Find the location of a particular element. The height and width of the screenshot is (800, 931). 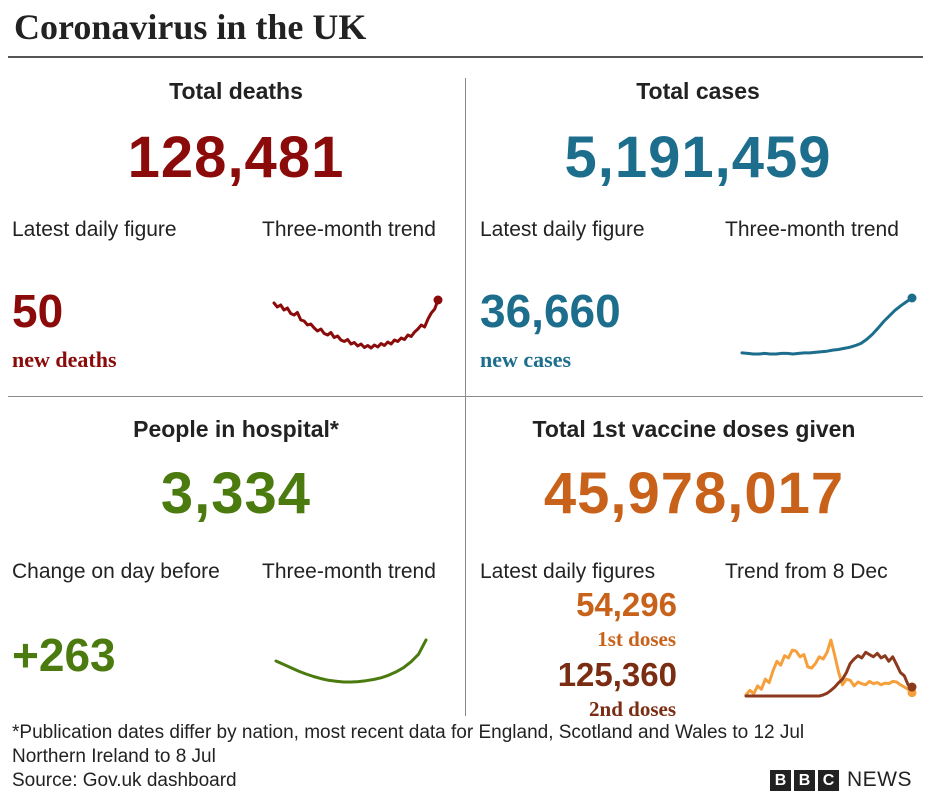

bbc-logo-letter: C is located at coordinates (828, 780).